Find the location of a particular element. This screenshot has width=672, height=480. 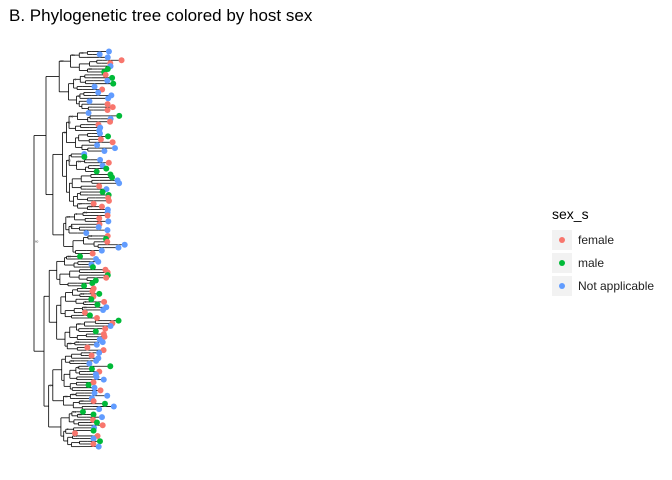

tip-points is located at coordinates (100, 249).